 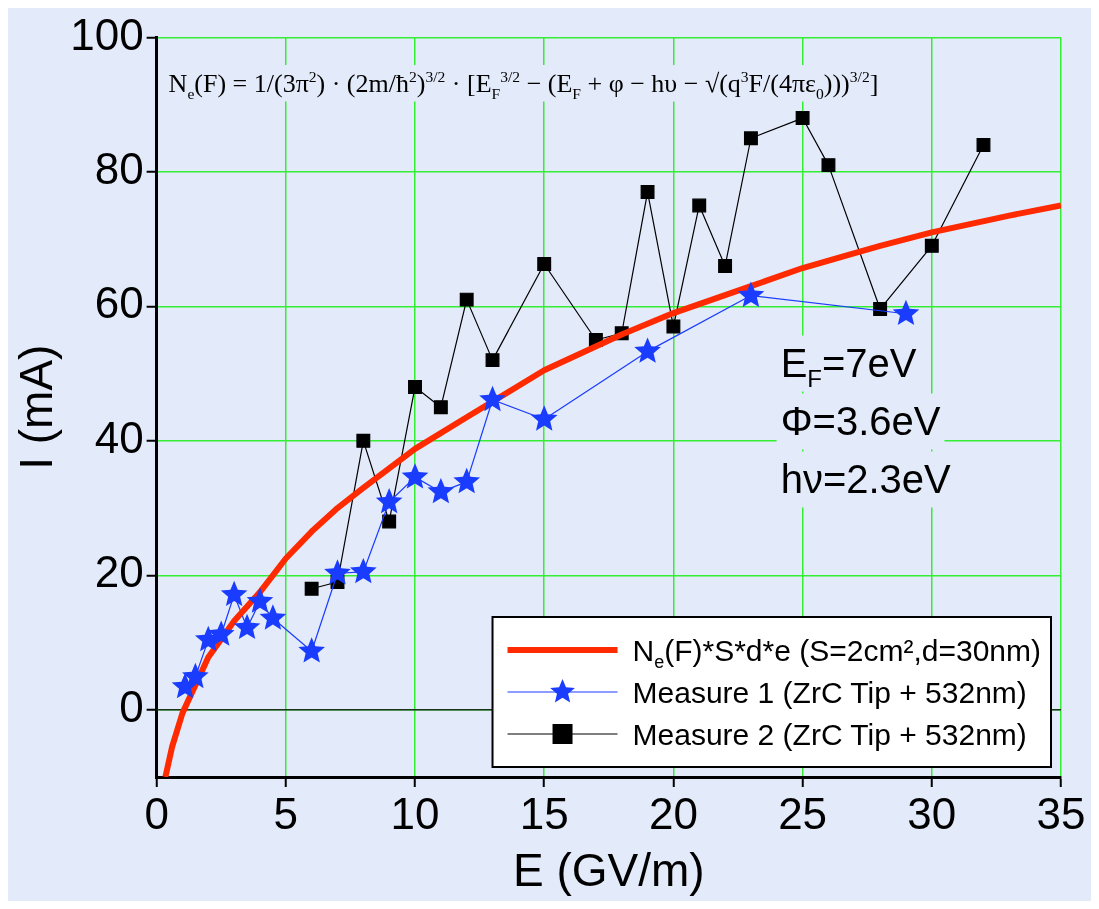 I want to click on x-tick-label: 5, so click(x=286, y=813).